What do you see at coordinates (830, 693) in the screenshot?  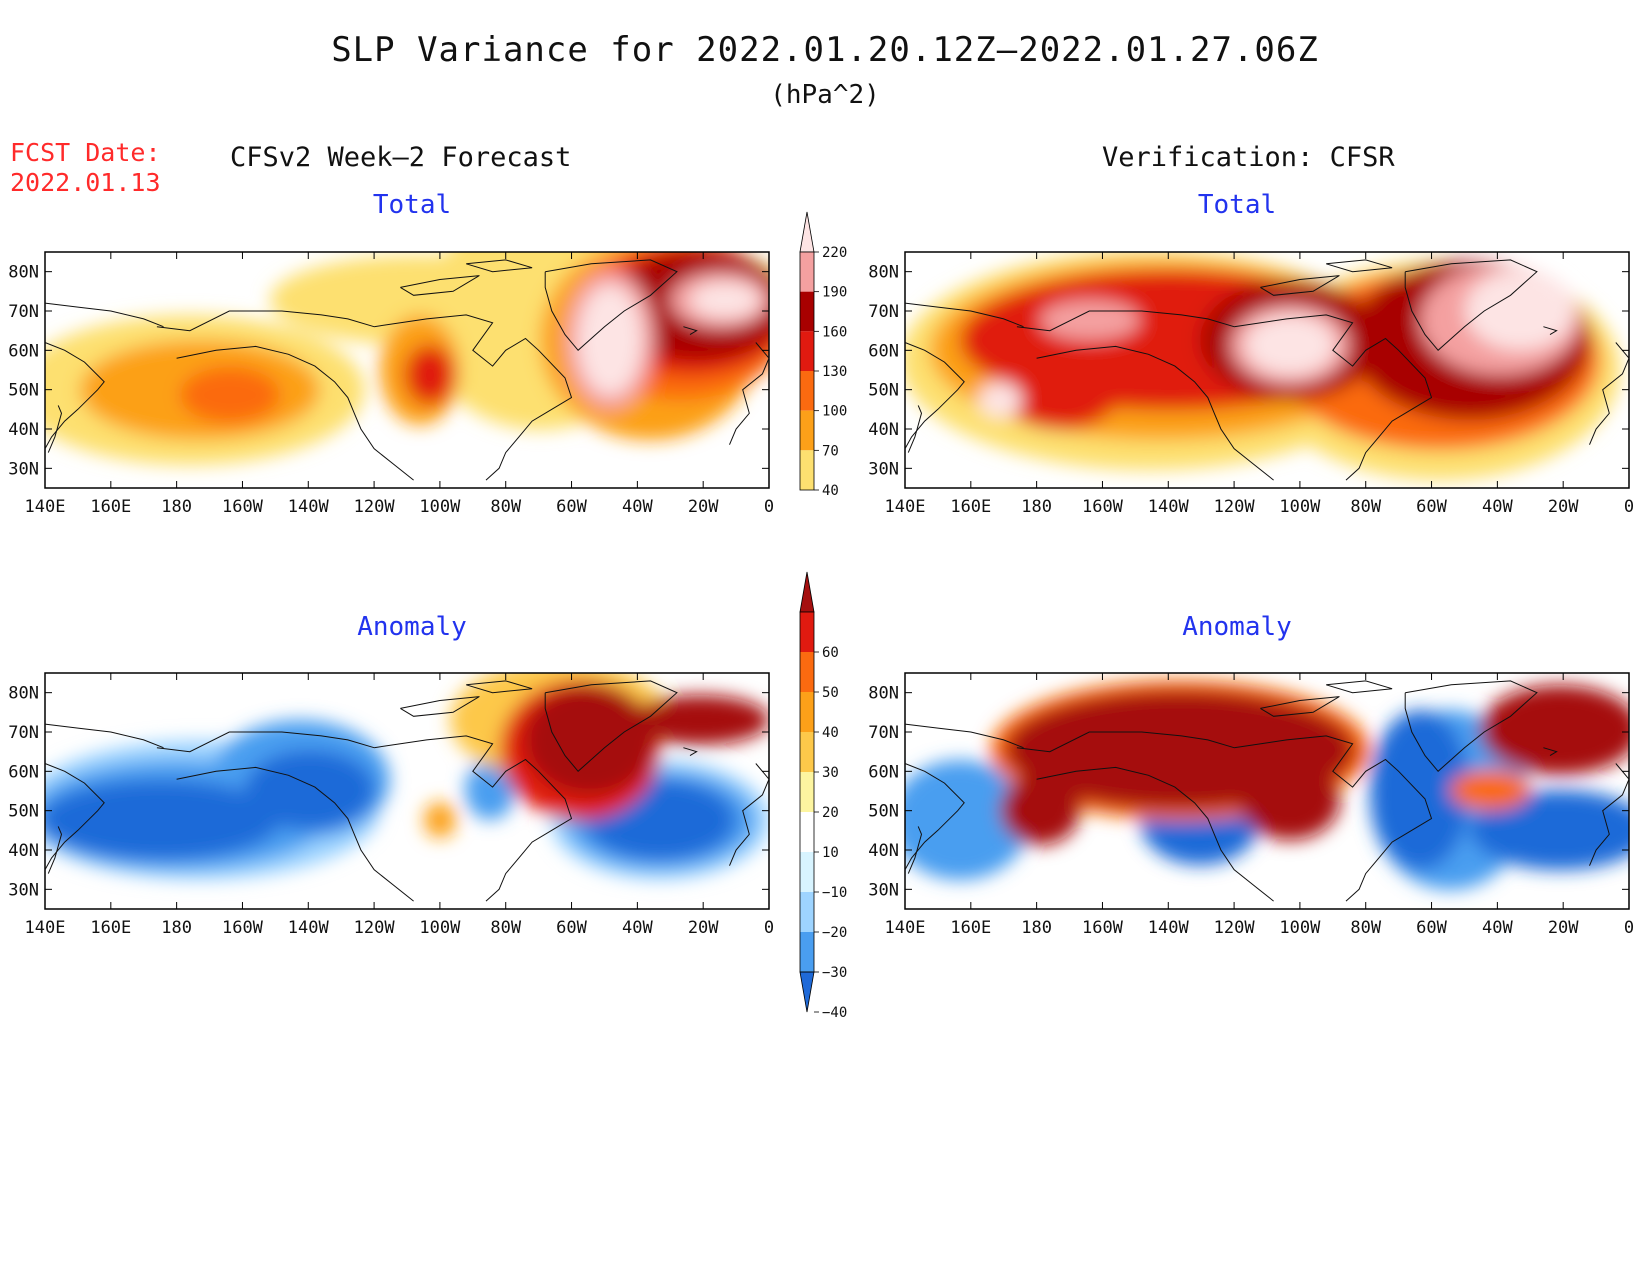 I see `colorbar-label: 50` at bounding box center [830, 693].